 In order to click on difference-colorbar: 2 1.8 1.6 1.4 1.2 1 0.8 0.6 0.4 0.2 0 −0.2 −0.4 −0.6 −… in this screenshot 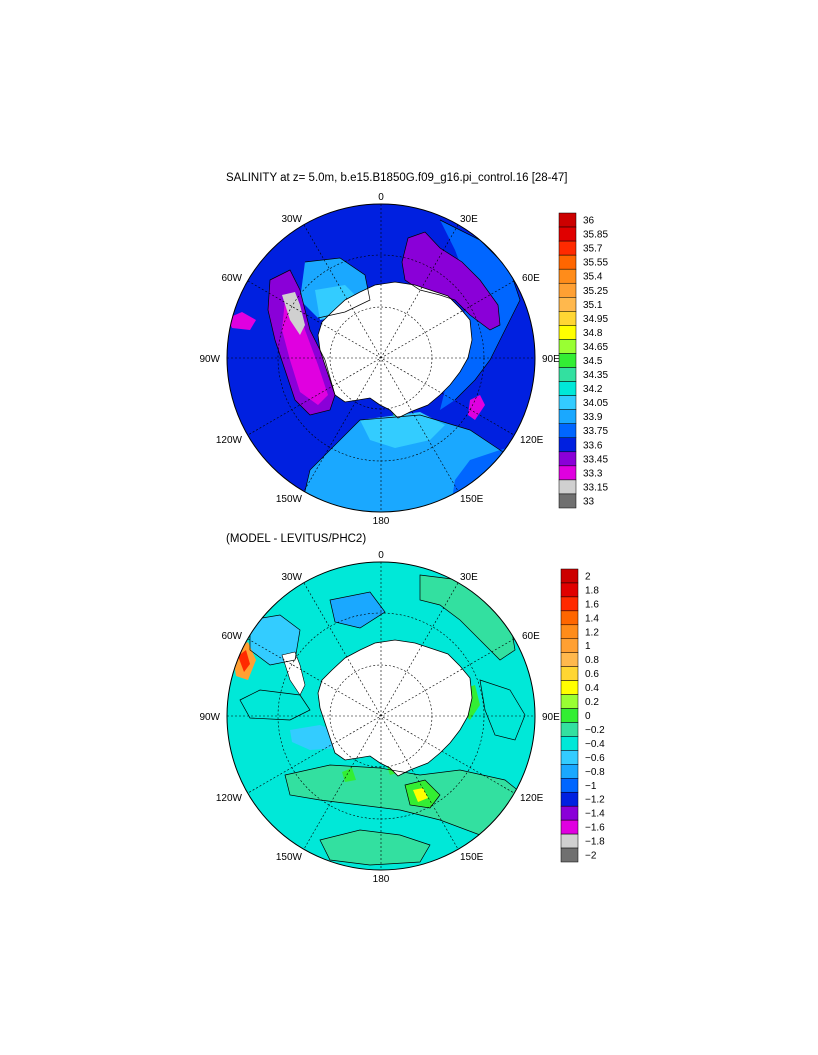, I will do `click(582, 715)`.